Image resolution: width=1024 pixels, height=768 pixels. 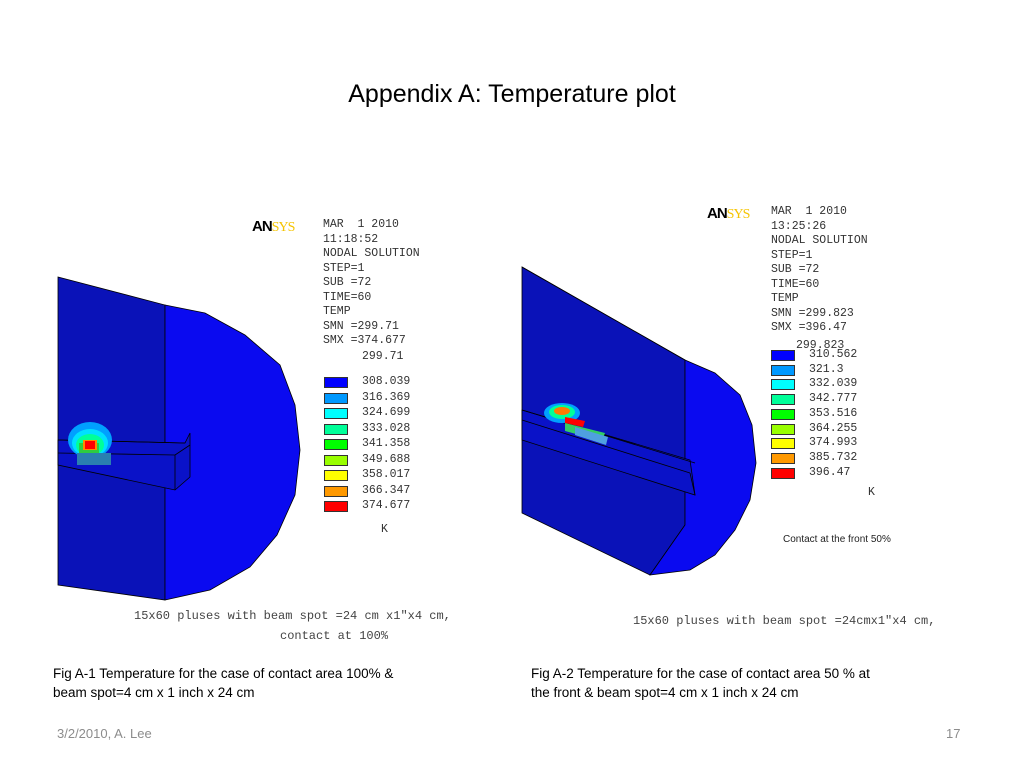 What do you see at coordinates (386, 381) in the screenshot?
I see `legend-value: 308.039` at bounding box center [386, 381].